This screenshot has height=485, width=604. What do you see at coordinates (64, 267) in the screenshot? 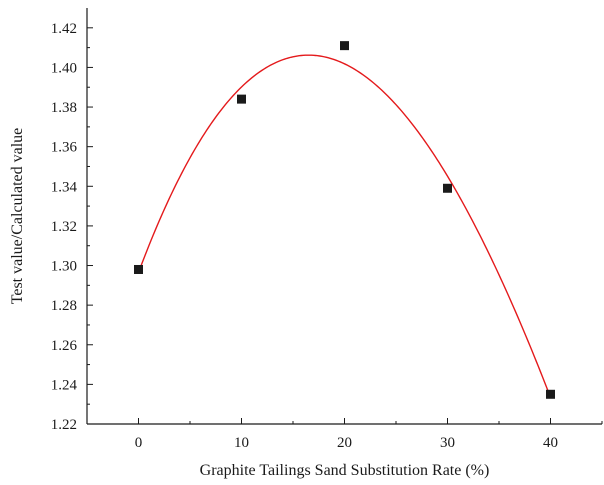
I see `y-tick-label: 1.30` at bounding box center [64, 267].